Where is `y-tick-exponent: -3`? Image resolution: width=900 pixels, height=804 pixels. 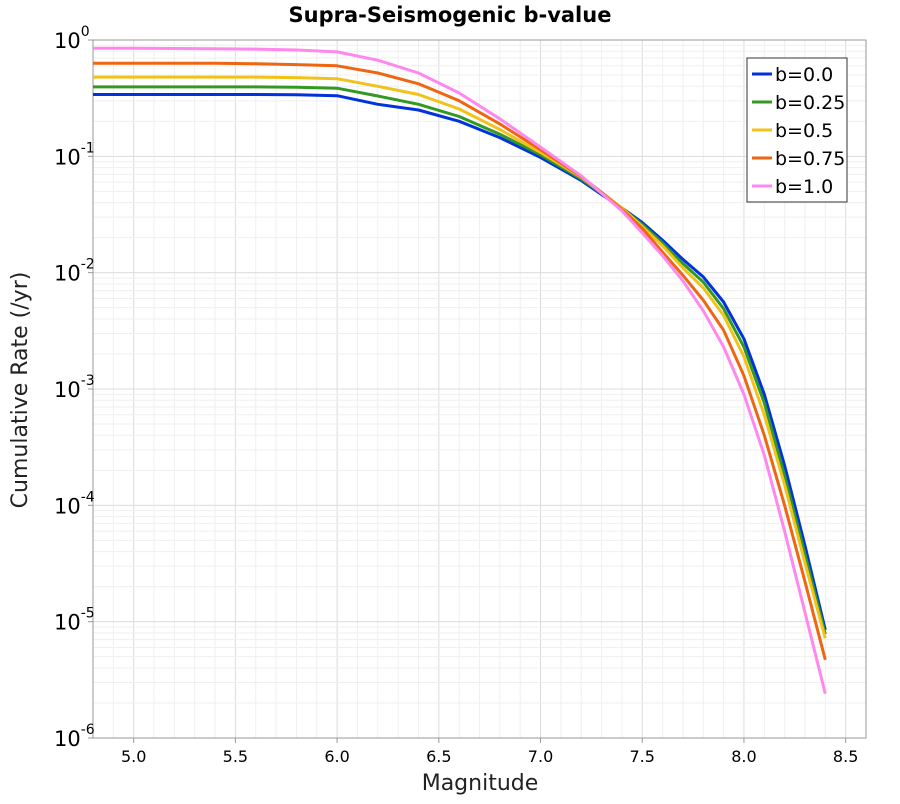 y-tick-exponent: -3 is located at coordinates (88, 381).